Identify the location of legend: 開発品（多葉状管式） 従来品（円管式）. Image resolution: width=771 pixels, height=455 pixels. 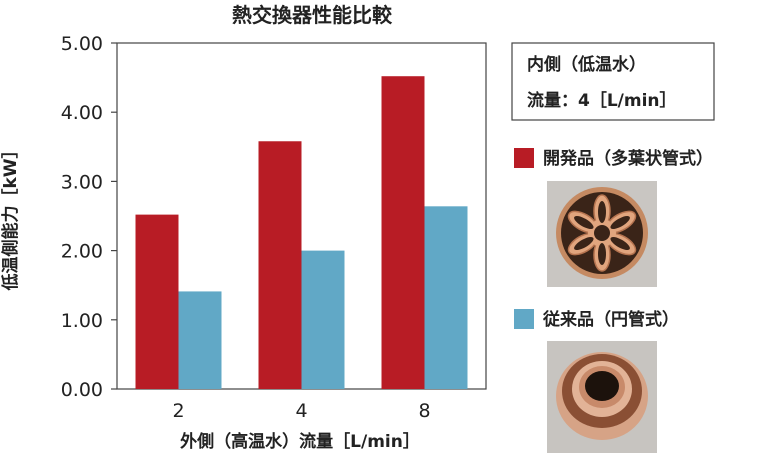
(613, 239).